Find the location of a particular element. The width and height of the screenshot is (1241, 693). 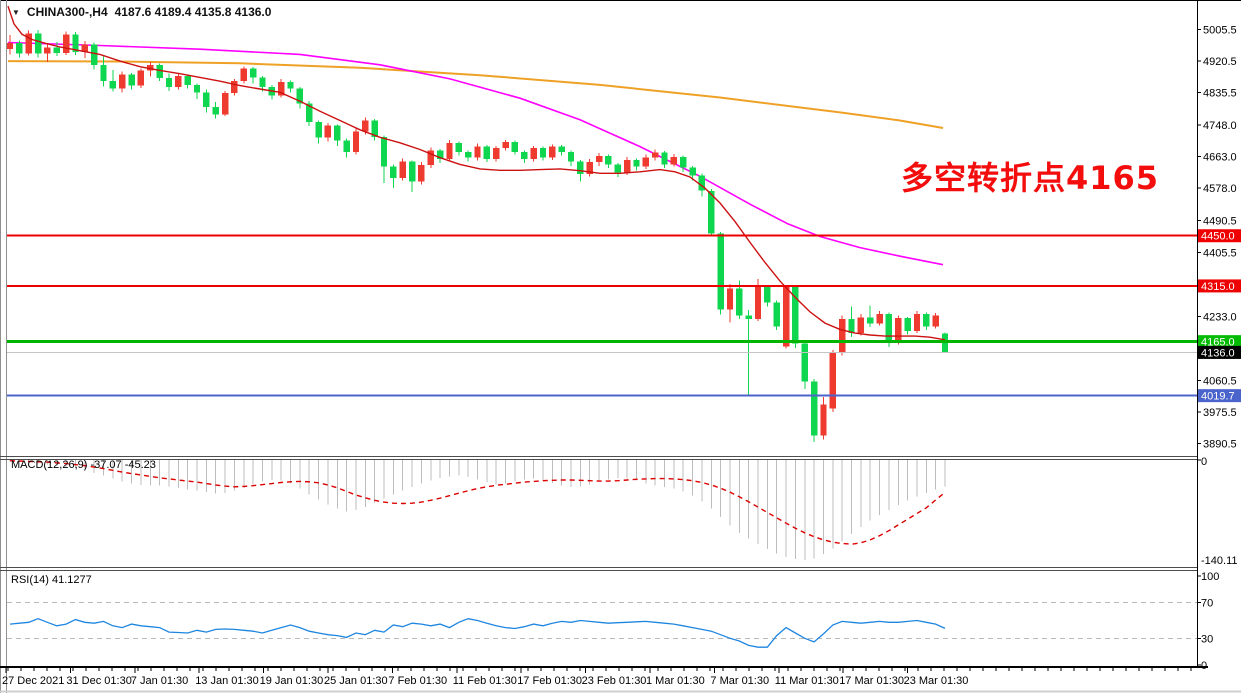

time-axis-label: 17 Feb 01:30 is located at coordinates (549, 681).